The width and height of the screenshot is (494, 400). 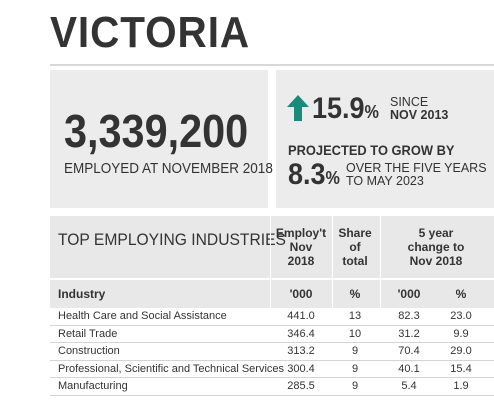 I want to click on projection-text-line2: TO MAY 2023, so click(x=385, y=181).